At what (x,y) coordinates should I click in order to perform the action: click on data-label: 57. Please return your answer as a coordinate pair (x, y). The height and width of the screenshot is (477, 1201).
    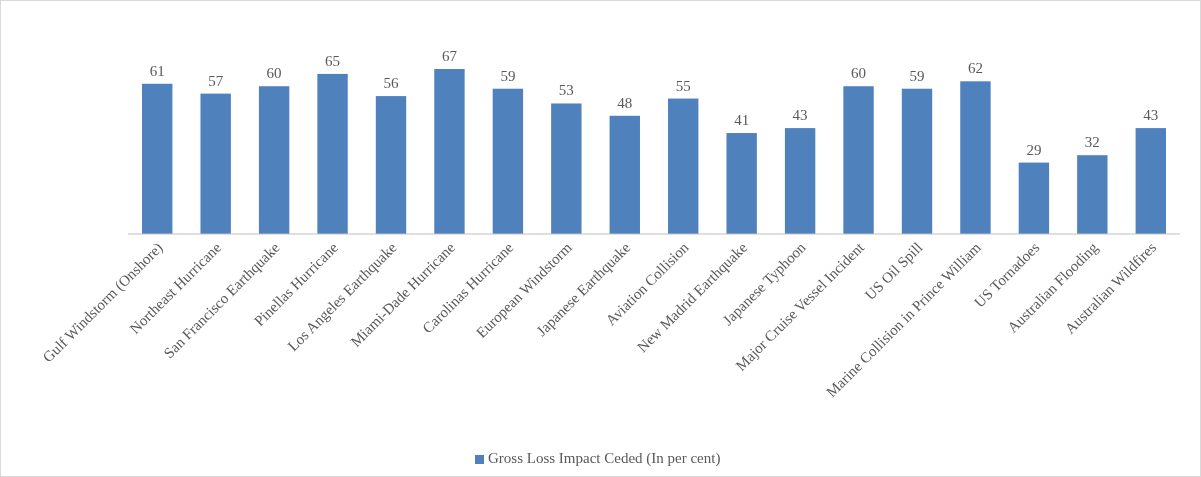
    Looking at the image, I should click on (216, 80).